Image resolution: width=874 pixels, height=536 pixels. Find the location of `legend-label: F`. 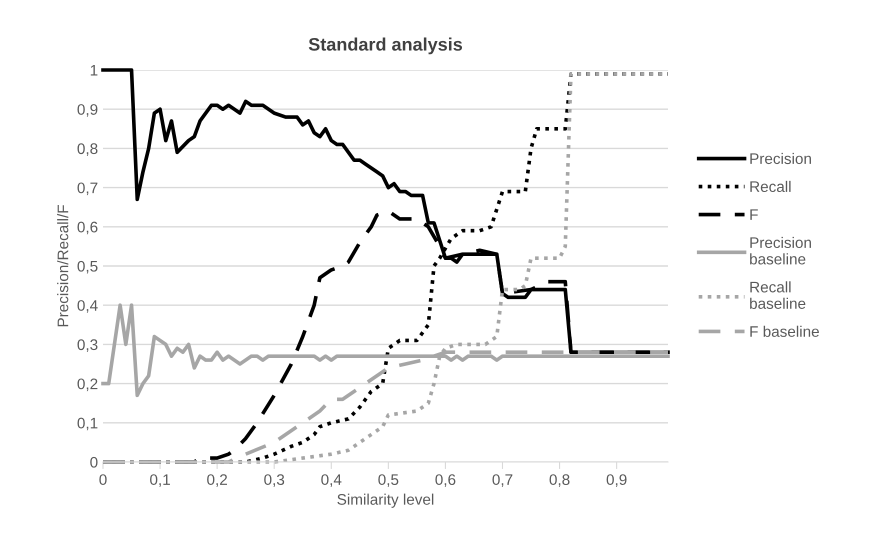

legend-label: F is located at coordinates (754, 214).